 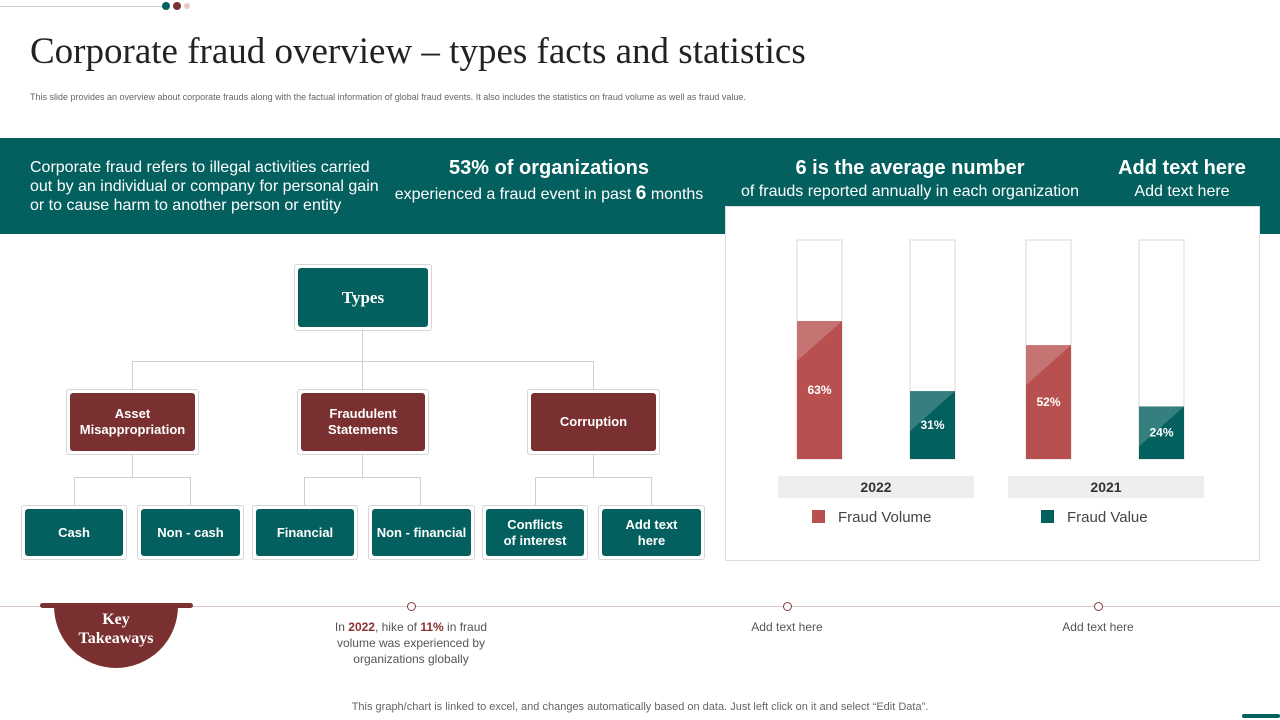 What do you see at coordinates (1182, 191) in the screenshot?
I see `stat-text: Add text here` at bounding box center [1182, 191].